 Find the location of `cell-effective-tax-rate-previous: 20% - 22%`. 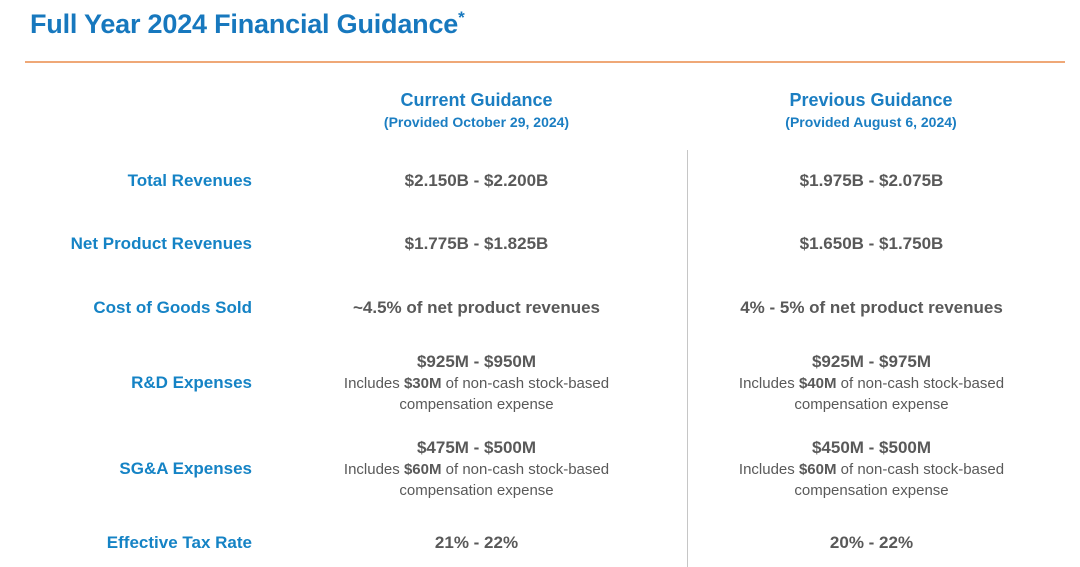

cell-effective-tax-rate-previous: 20% - 22% is located at coordinates (871, 539).